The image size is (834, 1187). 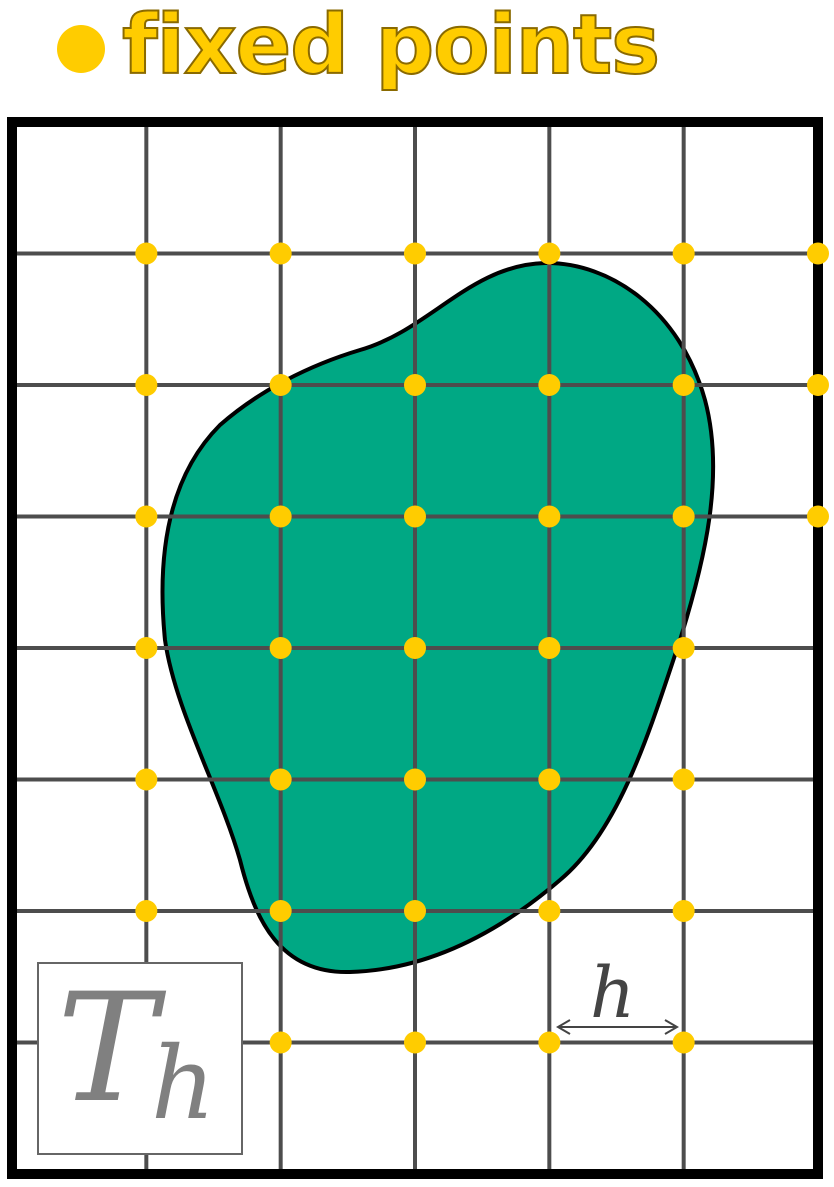 What do you see at coordinates (81, 49) in the screenshot?
I see `fixed-point-marker-icon` at bounding box center [81, 49].